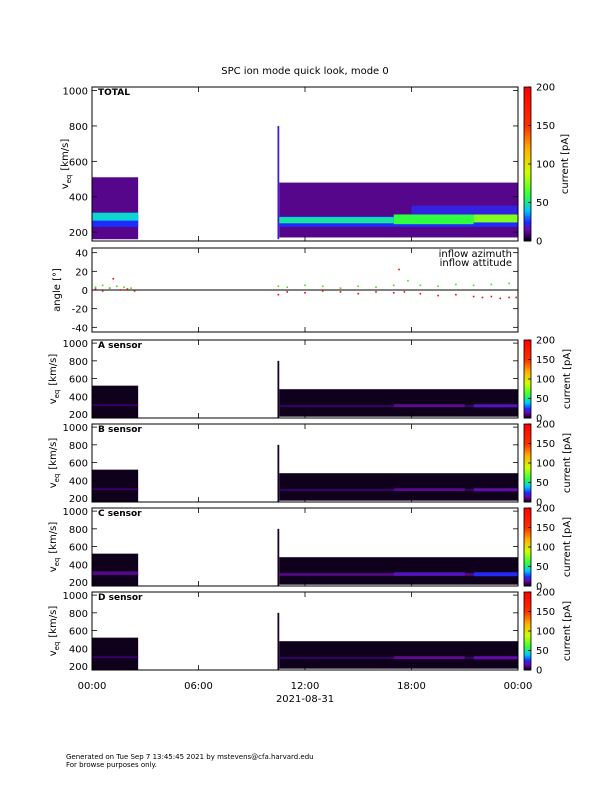 The width and height of the screenshot is (612, 792). Describe the element at coordinates (539, 419) in the screenshot. I see `colorbar-tick-label: 0` at that location.